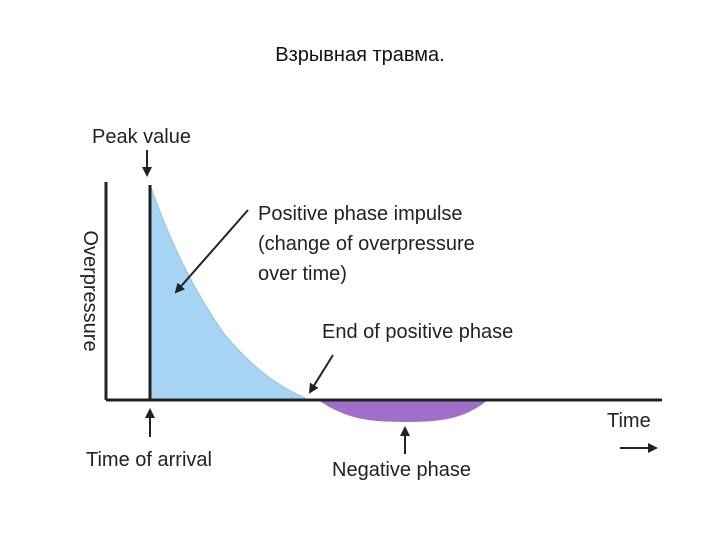 Image resolution: width=720 pixels, height=540 pixels. What do you see at coordinates (302, 274) in the screenshot?
I see `impulse-label-line-3: over time)` at bounding box center [302, 274].